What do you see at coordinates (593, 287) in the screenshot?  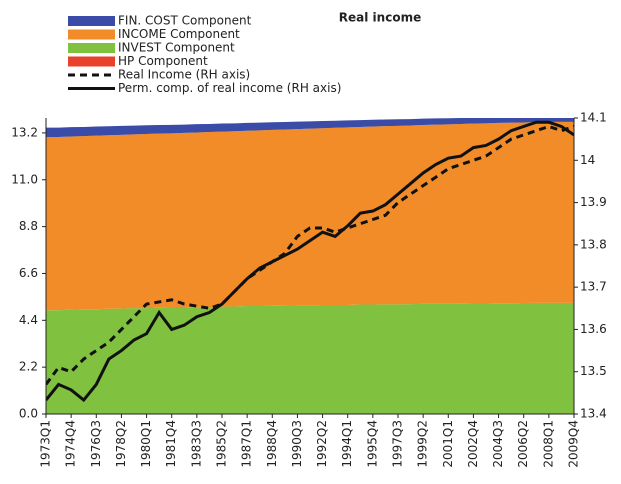 I see `y2-tick-label: 13.7` at bounding box center [593, 287].